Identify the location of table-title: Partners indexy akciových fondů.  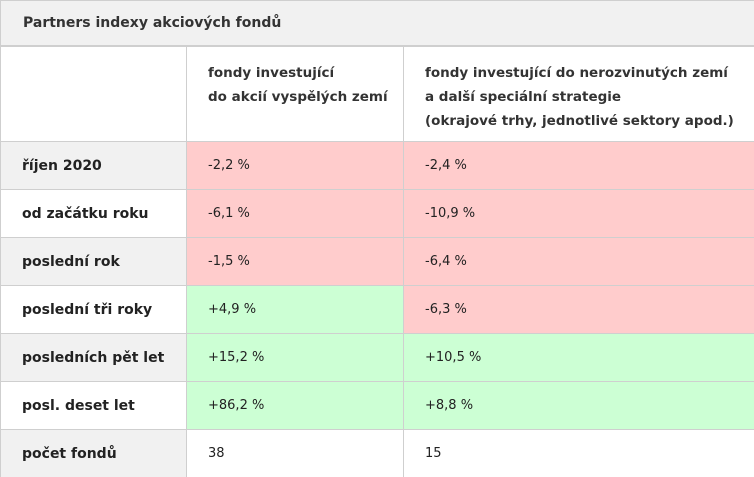
(377, 23).